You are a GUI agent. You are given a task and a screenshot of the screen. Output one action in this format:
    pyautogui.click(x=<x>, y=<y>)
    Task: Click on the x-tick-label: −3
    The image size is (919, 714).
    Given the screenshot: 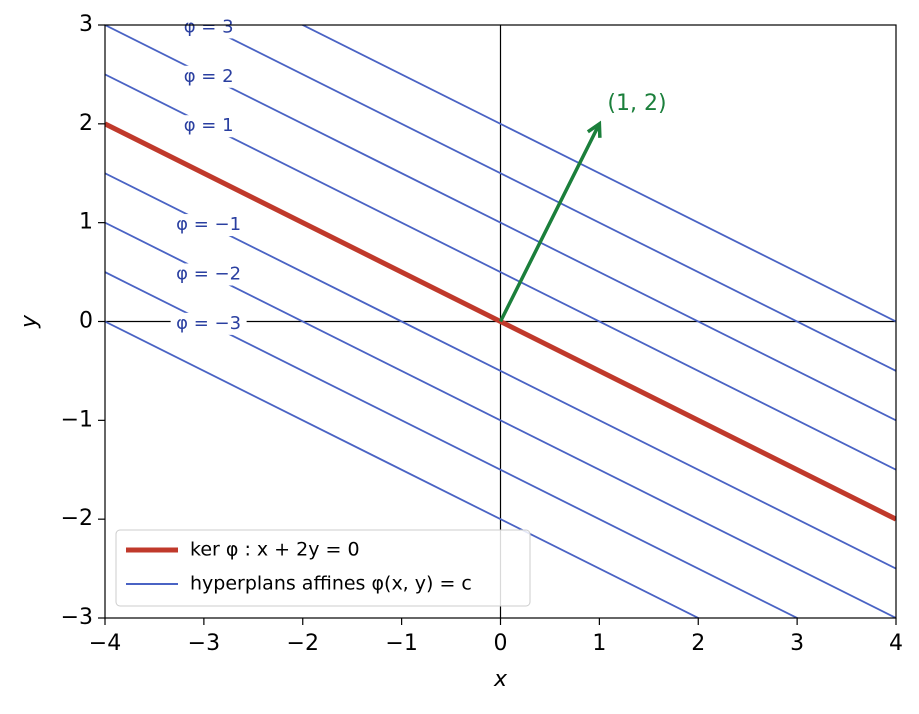 What is the action you would take?
    pyautogui.click(x=204, y=643)
    